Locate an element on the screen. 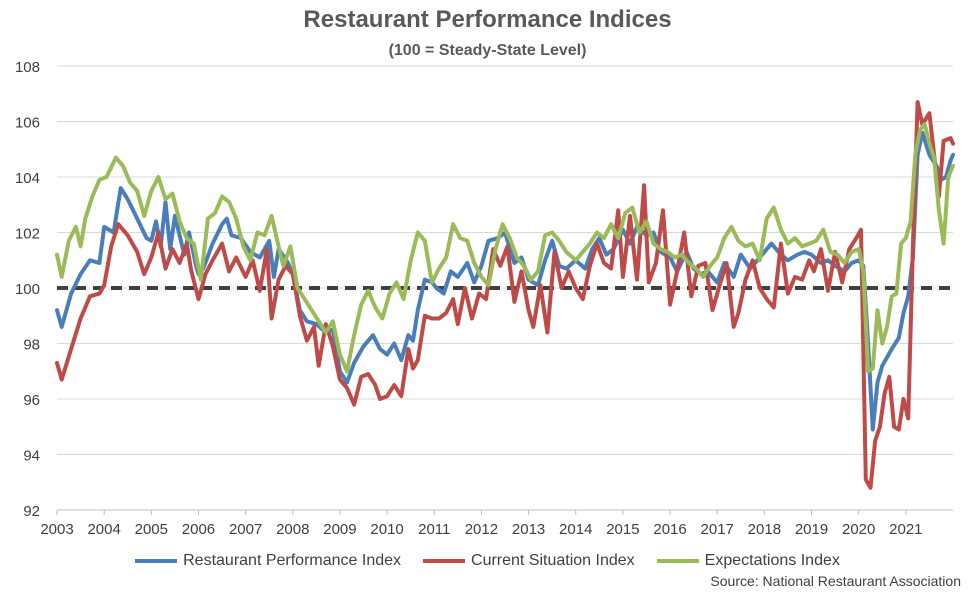 This screenshot has height=601, width=975. x-tick-label: 2019 is located at coordinates (811, 529).